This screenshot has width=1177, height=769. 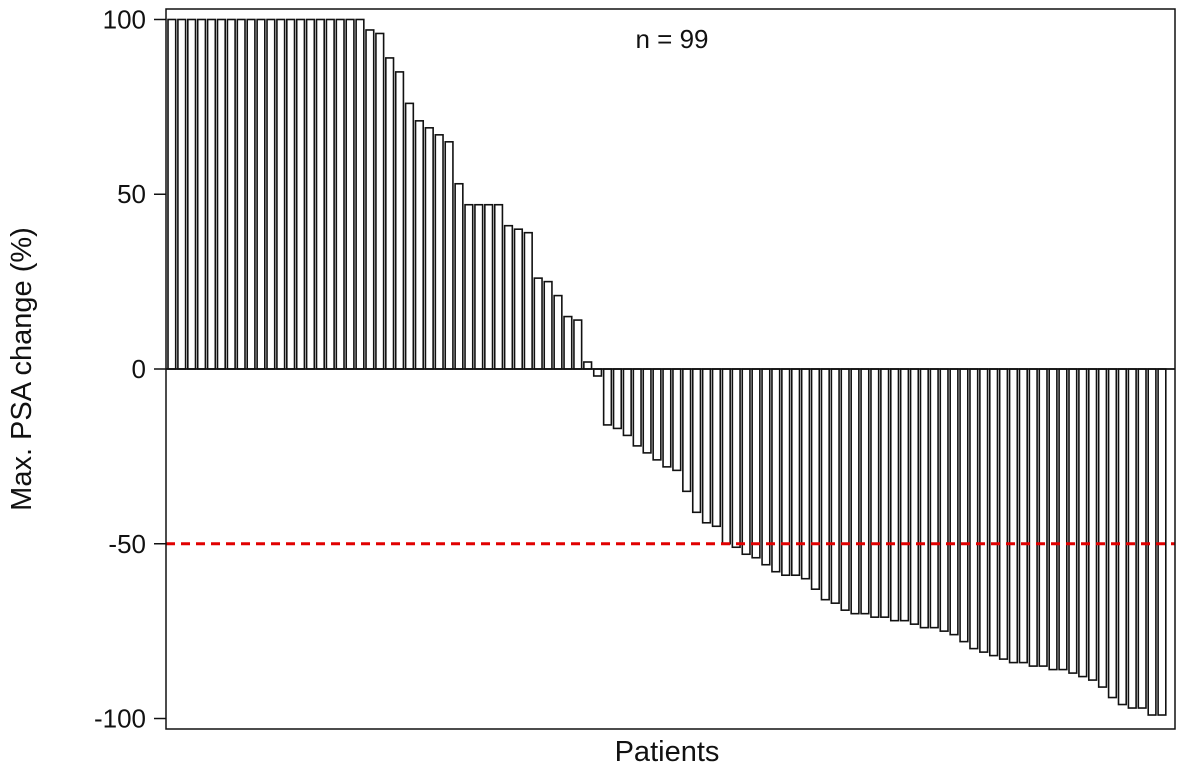 What do you see at coordinates (22, 369) in the screenshot?
I see `y-axis-title: Max. PSA change (%)` at bounding box center [22, 369].